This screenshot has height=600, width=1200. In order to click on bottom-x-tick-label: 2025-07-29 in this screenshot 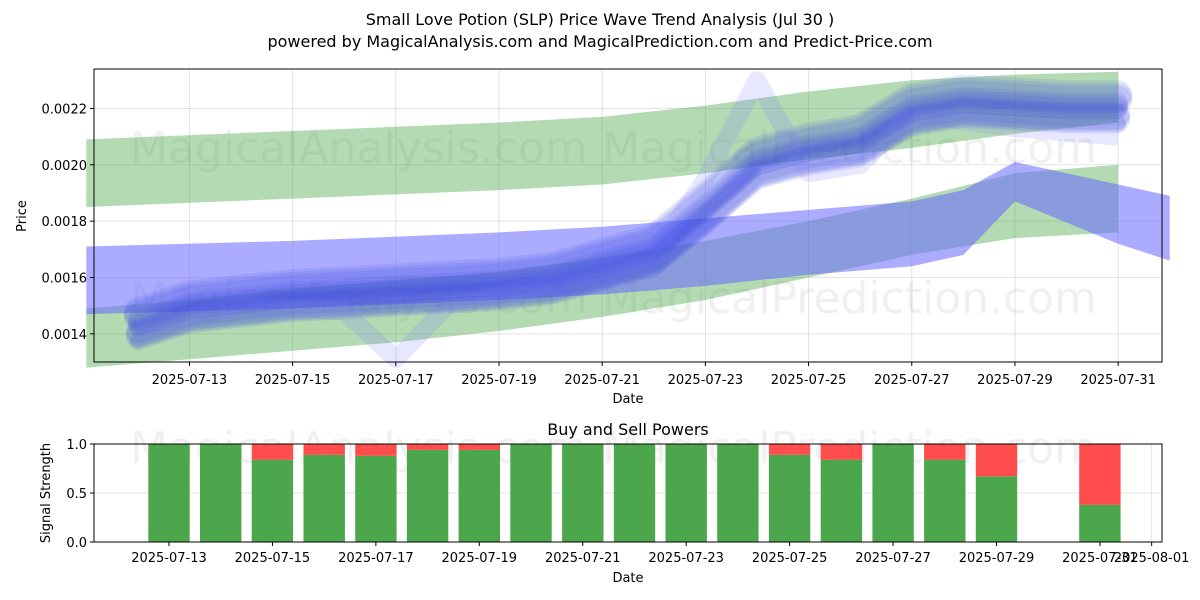, I will do `click(997, 558)`.